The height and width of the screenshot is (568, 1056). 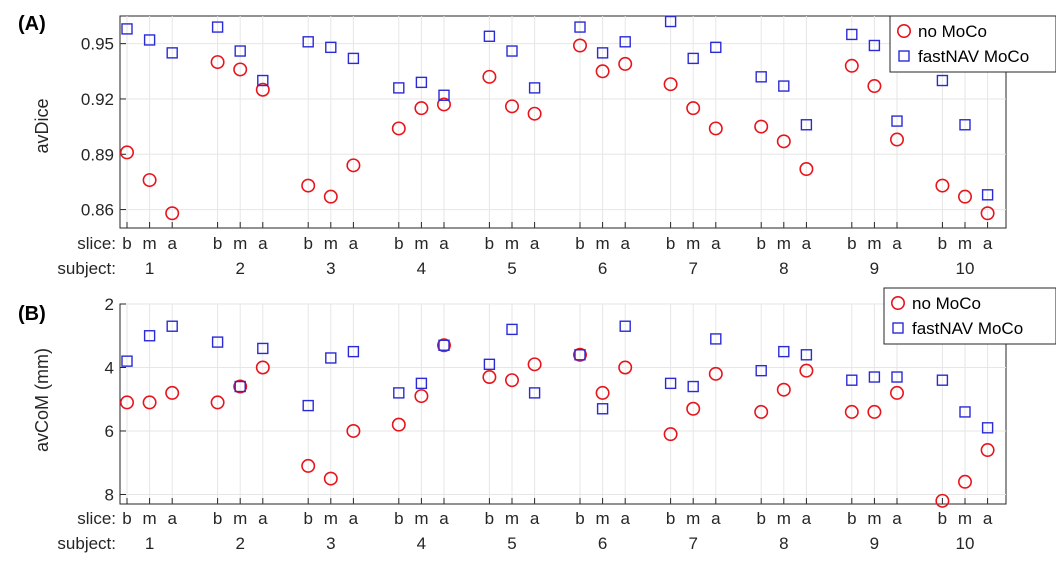 I want to click on panel-a-y-axis-label: avDice, so click(x=42, y=125).